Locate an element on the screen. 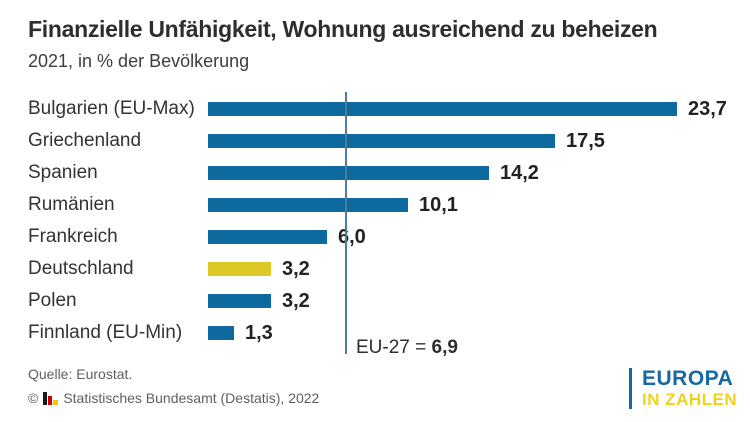 The image size is (750, 422). logo-line-europa: EUROPA is located at coordinates (688, 378).